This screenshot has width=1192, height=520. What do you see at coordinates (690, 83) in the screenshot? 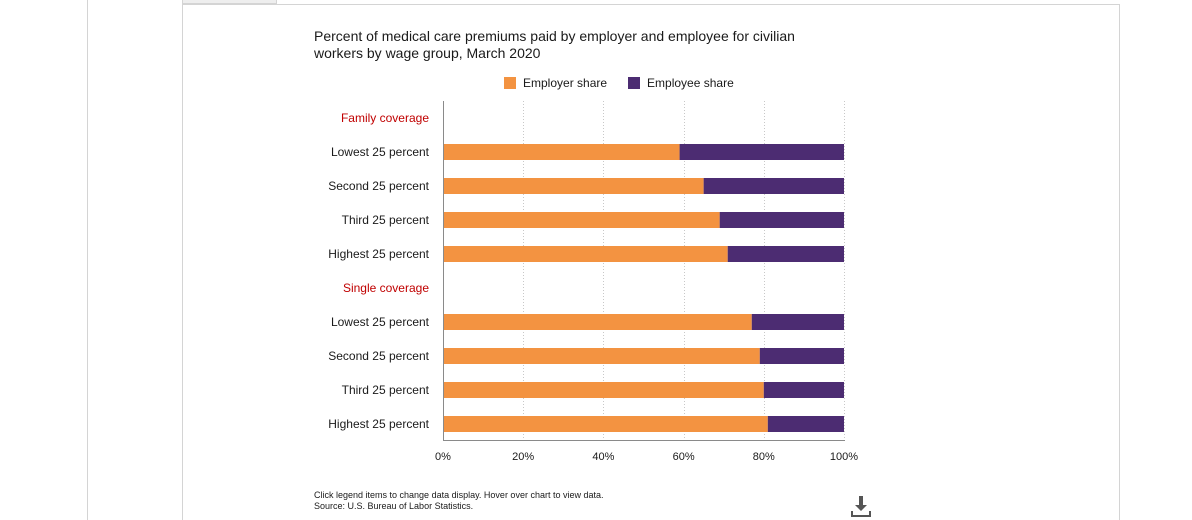
I see `legend-label-employee: Employee share` at bounding box center [690, 83].